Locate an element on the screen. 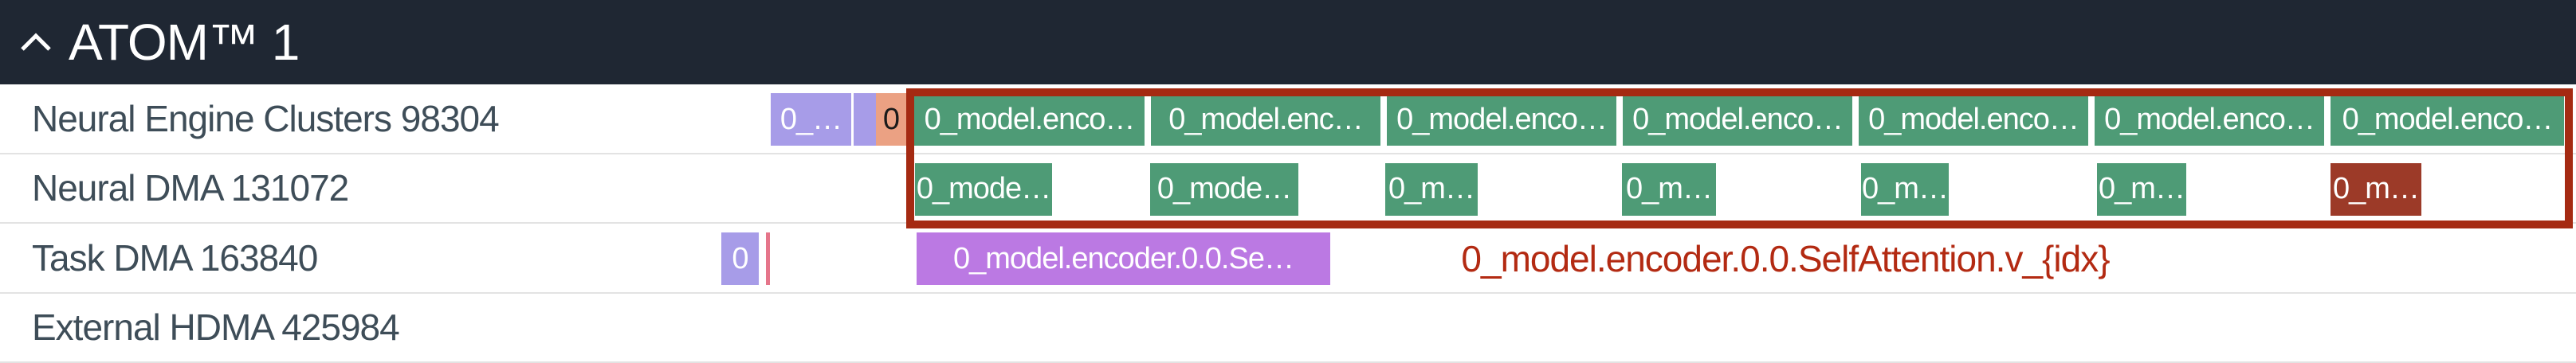 The image size is (2576, 363). instant-event-tick is located at coordinates (768, 258).